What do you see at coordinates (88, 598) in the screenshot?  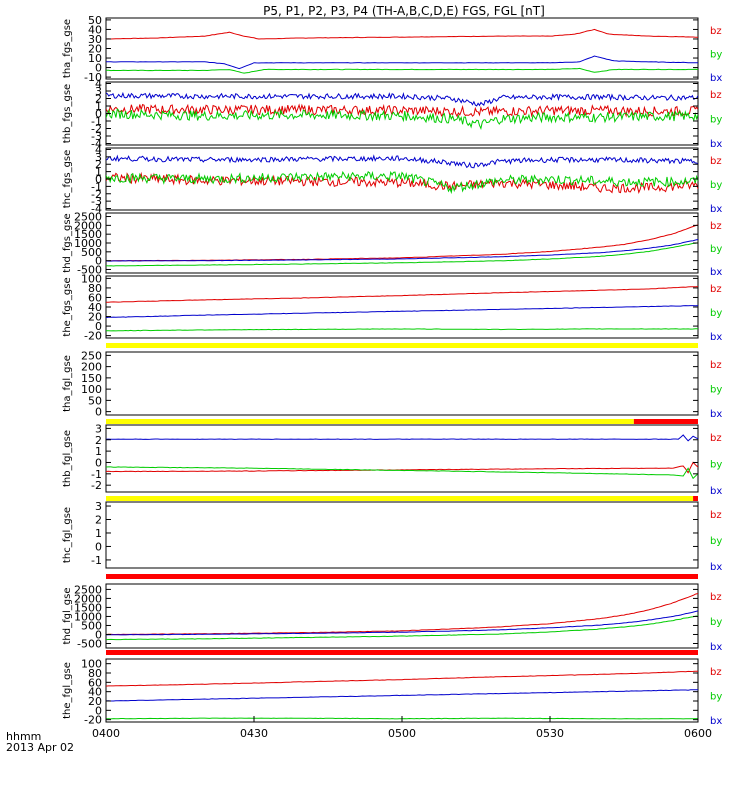 I see `y-tick-label: 2000` at bounding box center [88, 598].